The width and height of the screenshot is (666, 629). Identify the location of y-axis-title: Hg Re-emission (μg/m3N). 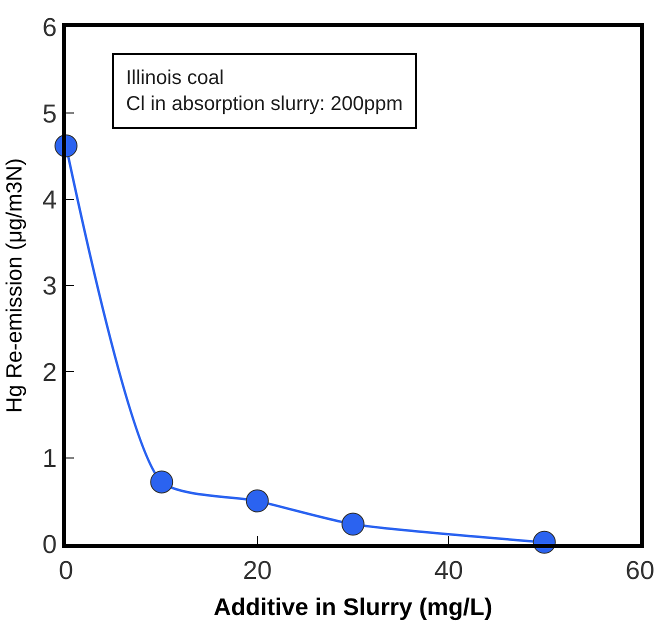
(14, 285).